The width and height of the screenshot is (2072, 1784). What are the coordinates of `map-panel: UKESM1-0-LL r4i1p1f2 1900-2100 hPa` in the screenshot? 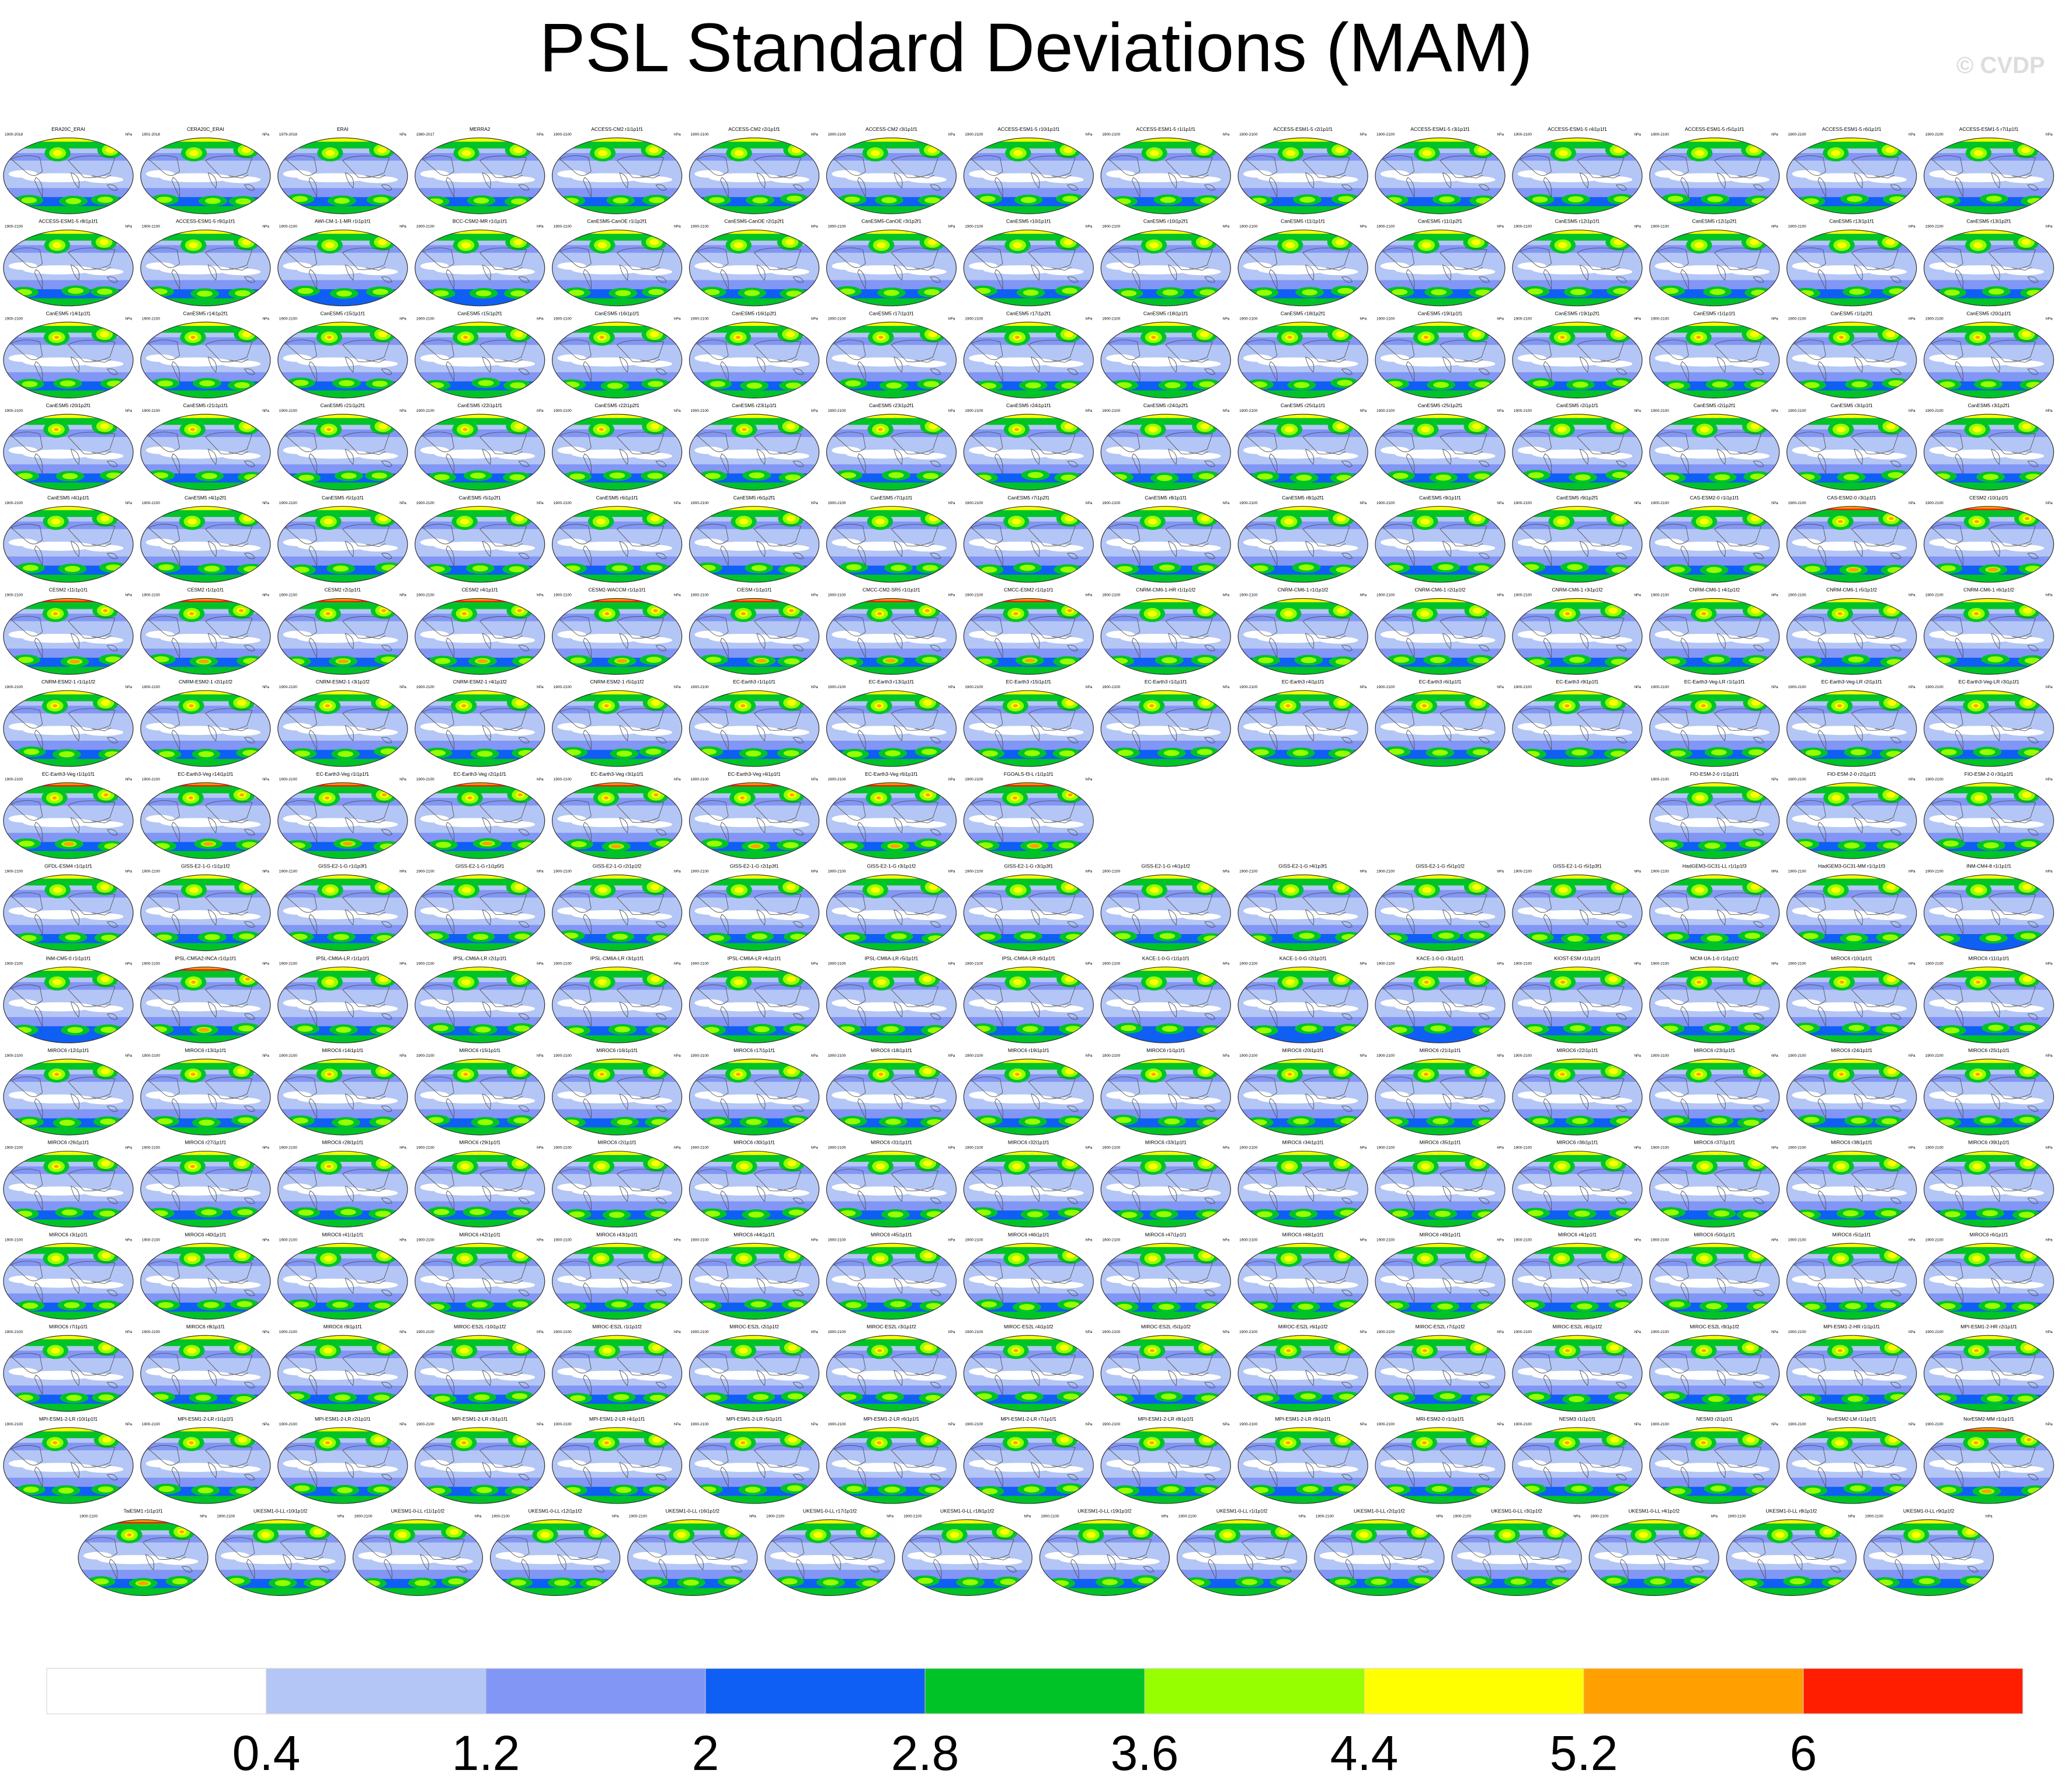 It's located at (1653, 1552).